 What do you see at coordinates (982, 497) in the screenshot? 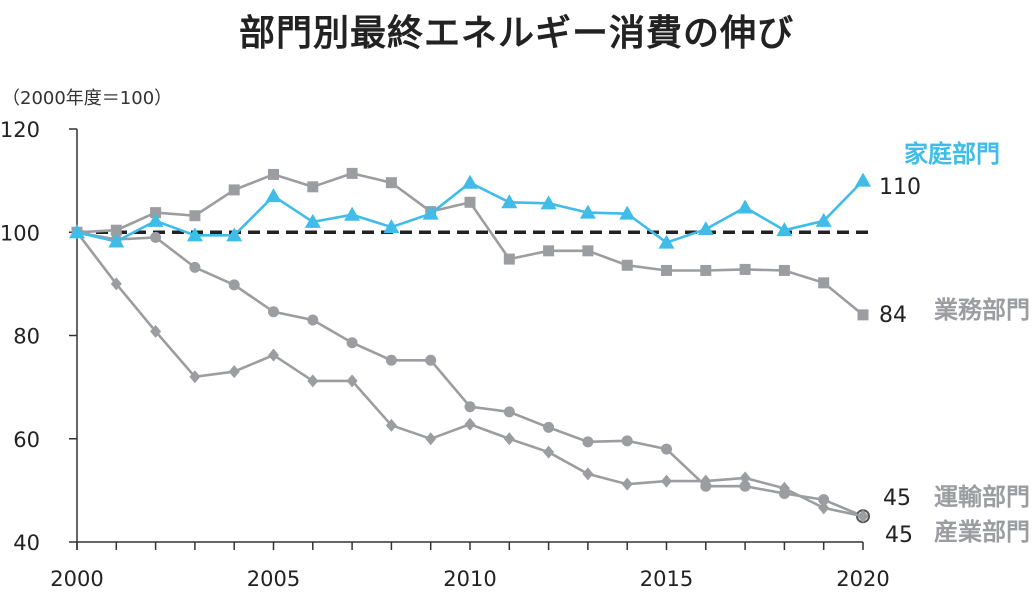
I see `series-name-label: 運輸部門` at bounding box center [982, 497].